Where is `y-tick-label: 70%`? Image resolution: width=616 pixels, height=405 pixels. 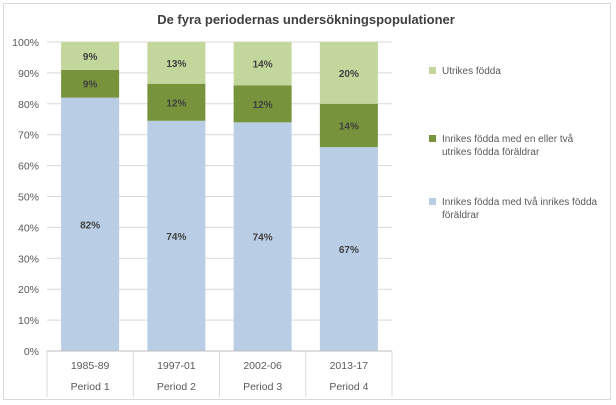 y-tick-label: 70% is located at coordinates (28, 136).